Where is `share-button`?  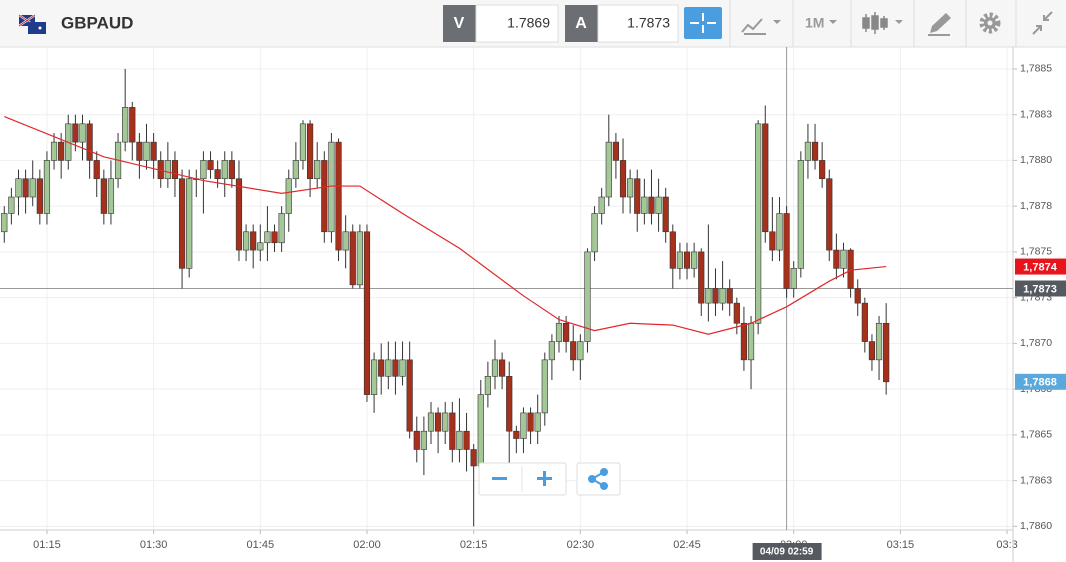 share-button is located at coordinates (598, 479).